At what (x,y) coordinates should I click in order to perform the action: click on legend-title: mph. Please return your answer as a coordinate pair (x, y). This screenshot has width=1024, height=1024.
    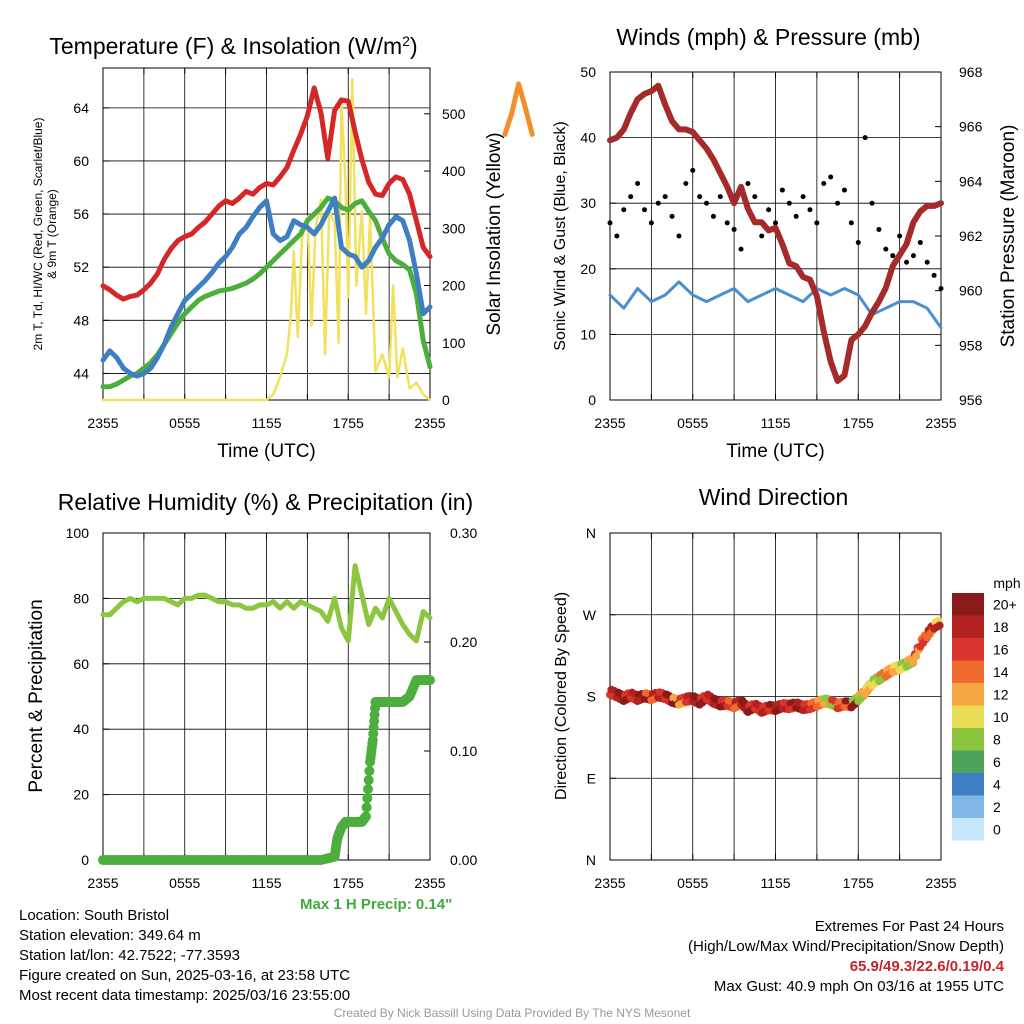
    Looking at the image, I should click on (1006, 583).